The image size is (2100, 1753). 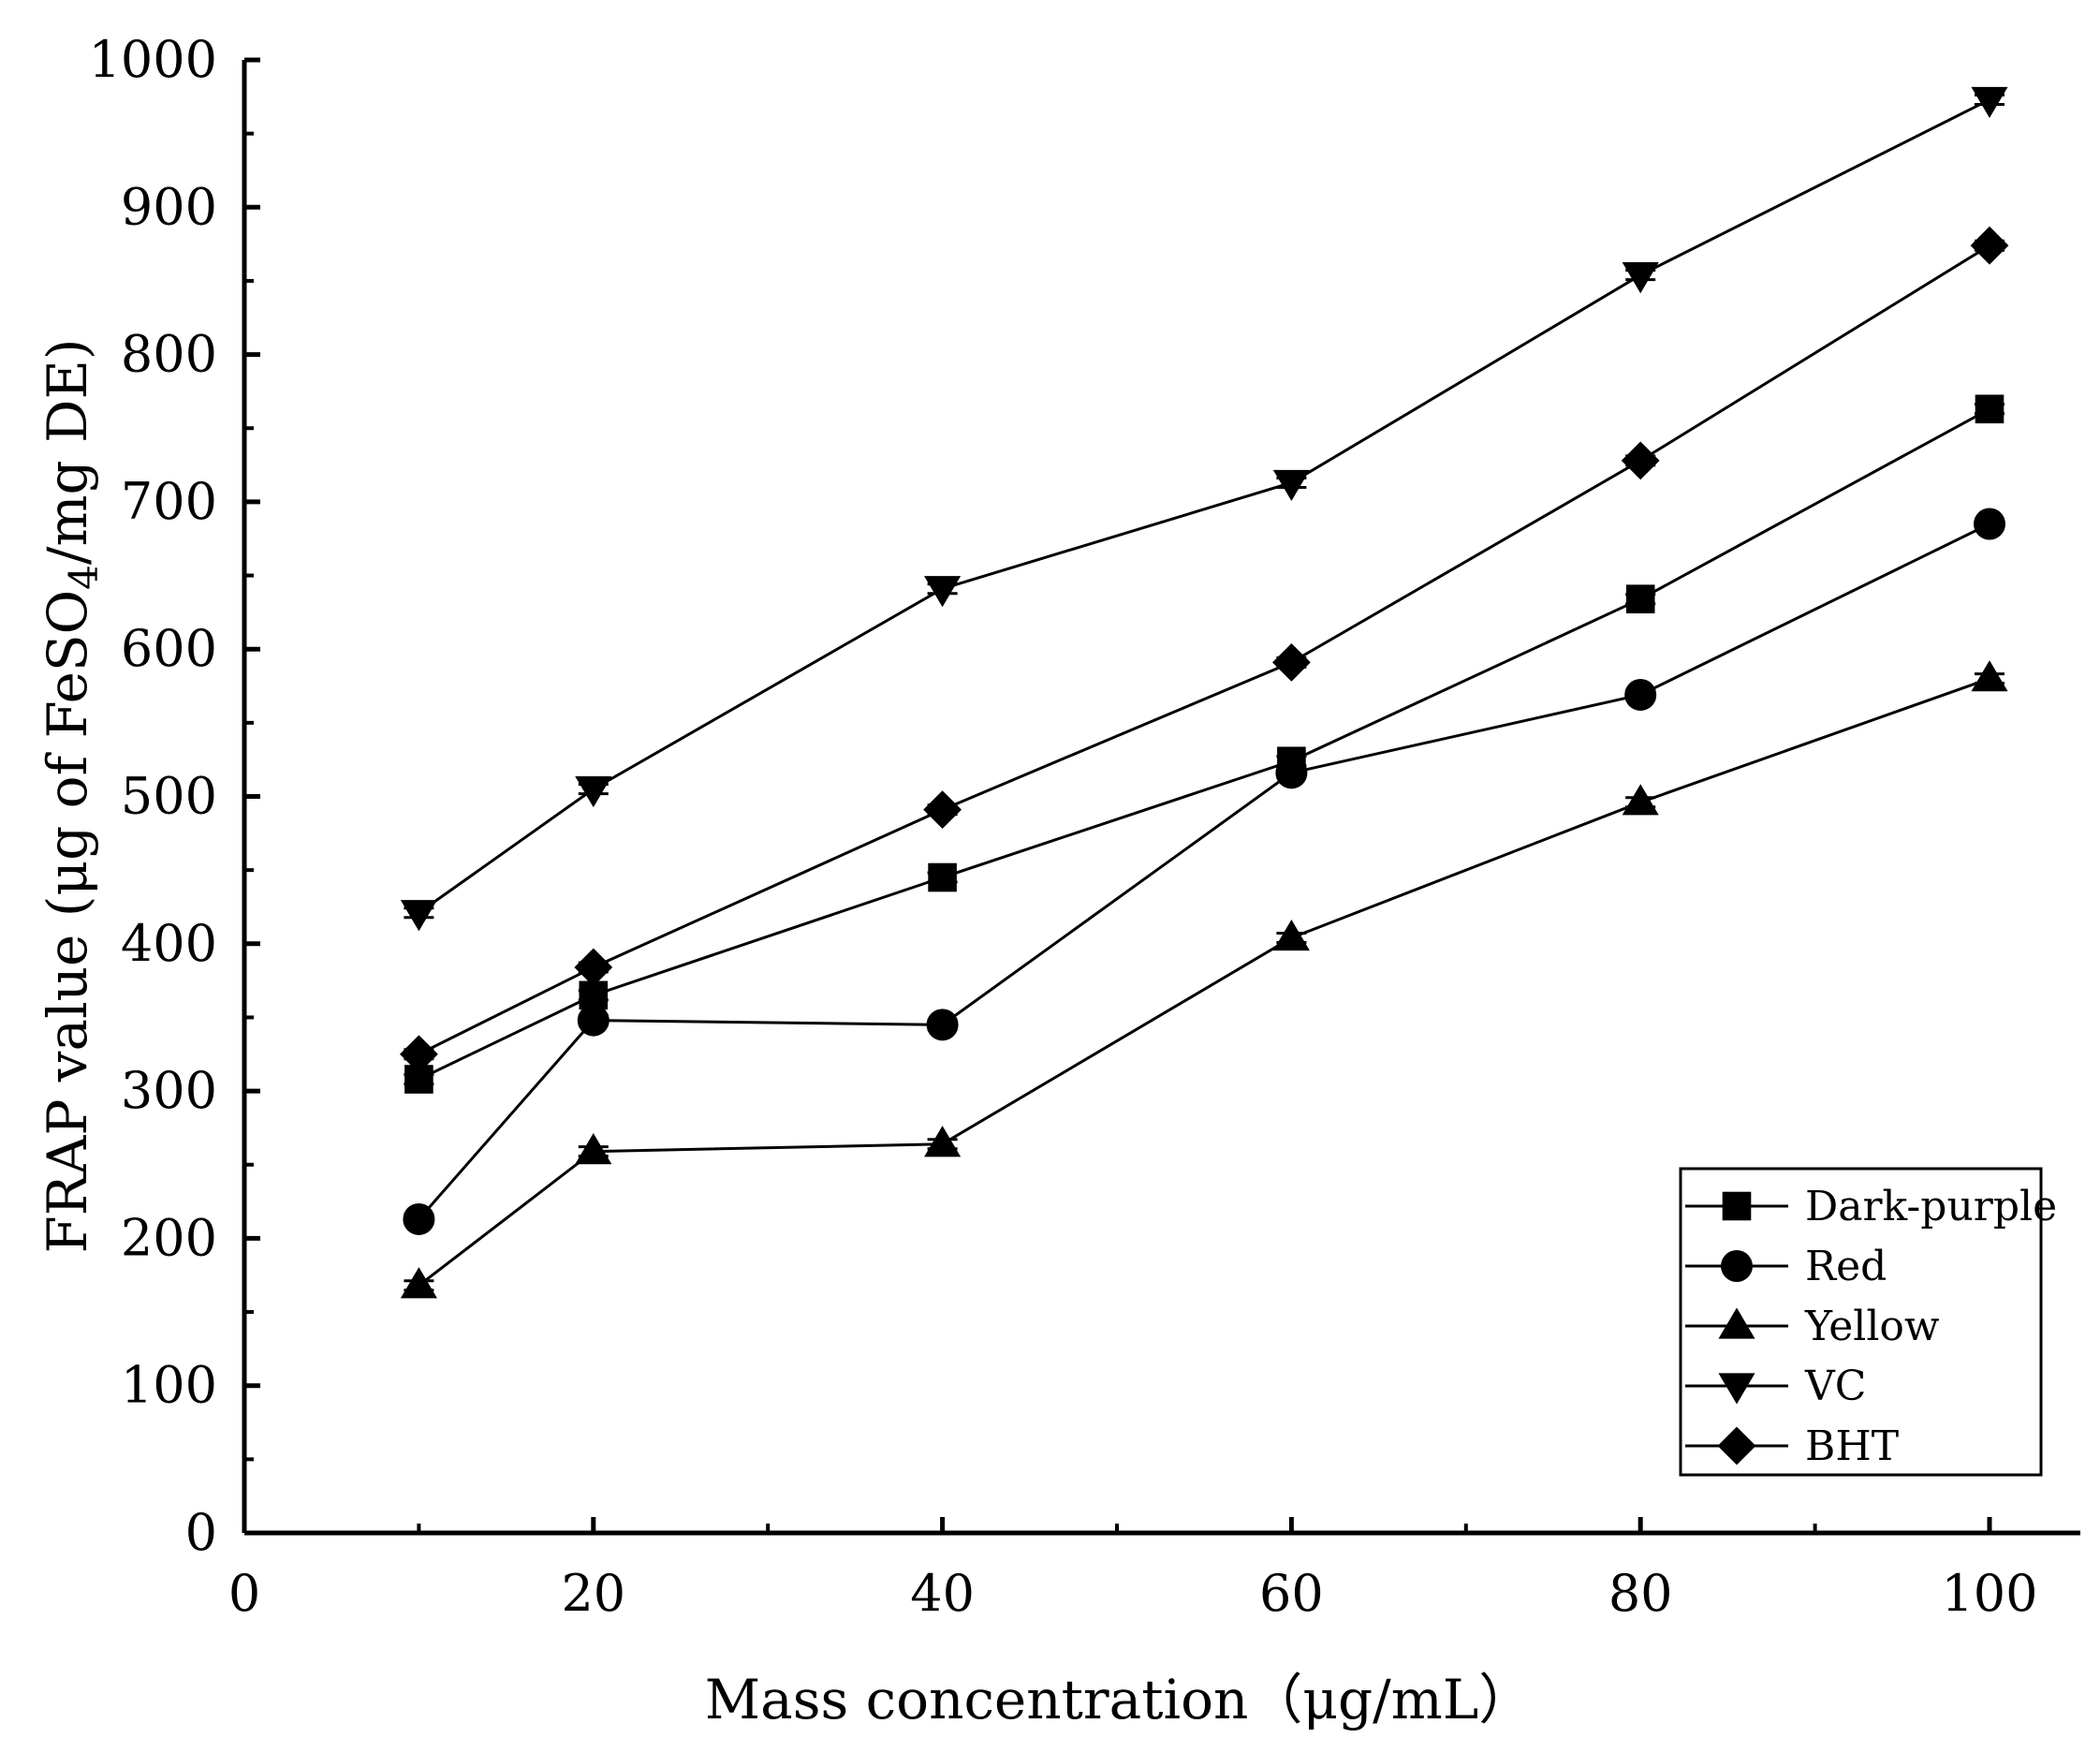 What do you see at coordinates (201, 1532) in the screenshot?
I see `y-tick-label: 0` at bounding box center [201, 1532].